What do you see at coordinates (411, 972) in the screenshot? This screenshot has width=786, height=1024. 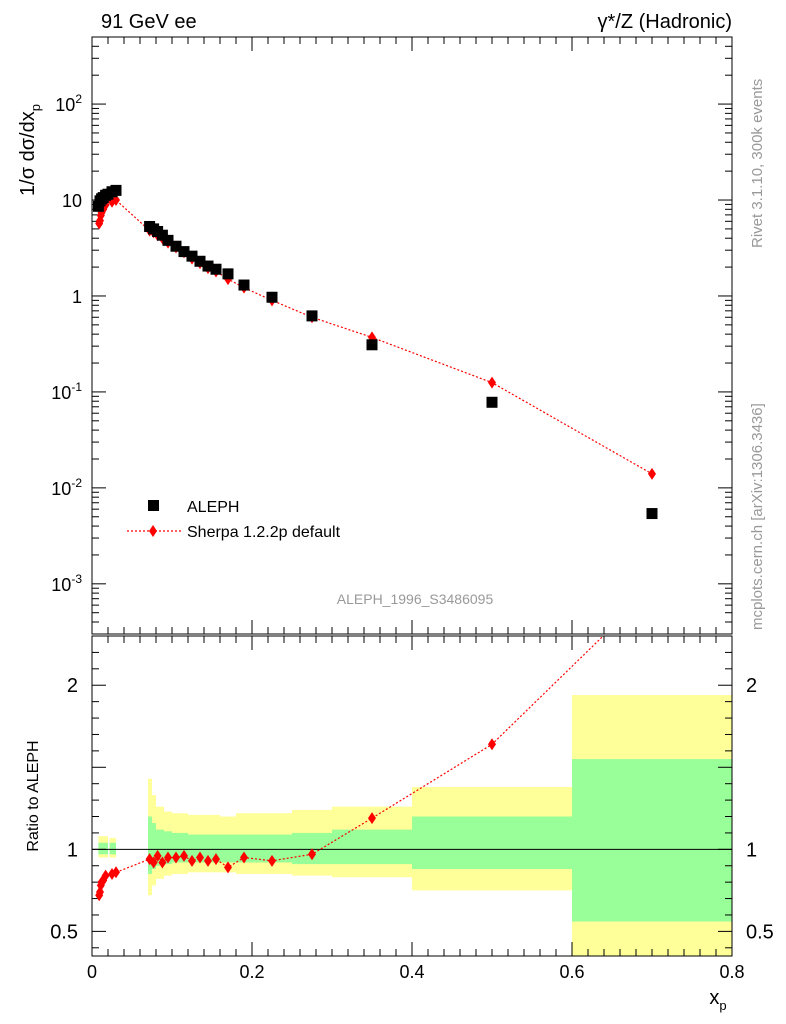 I see `ratio-xtick-label: 0.4` at bounding box center [411, 972].